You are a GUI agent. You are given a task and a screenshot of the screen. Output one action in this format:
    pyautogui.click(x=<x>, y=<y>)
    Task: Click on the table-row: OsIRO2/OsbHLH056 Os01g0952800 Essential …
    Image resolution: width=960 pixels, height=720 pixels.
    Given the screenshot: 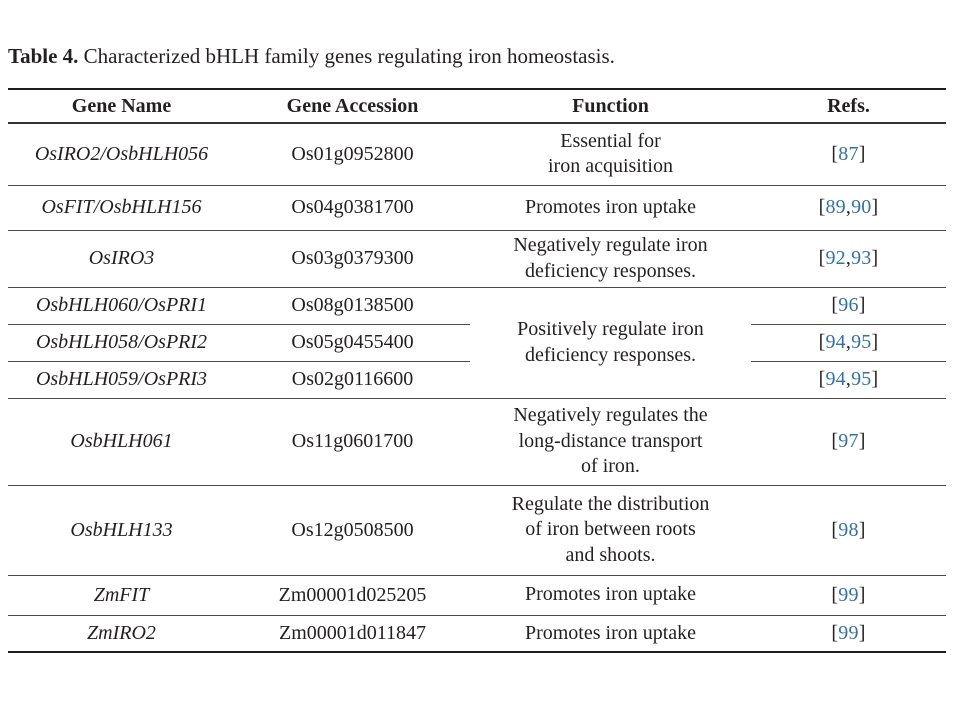 What is the action you would take?
    pyautogui.click(x=477, y=153)
    